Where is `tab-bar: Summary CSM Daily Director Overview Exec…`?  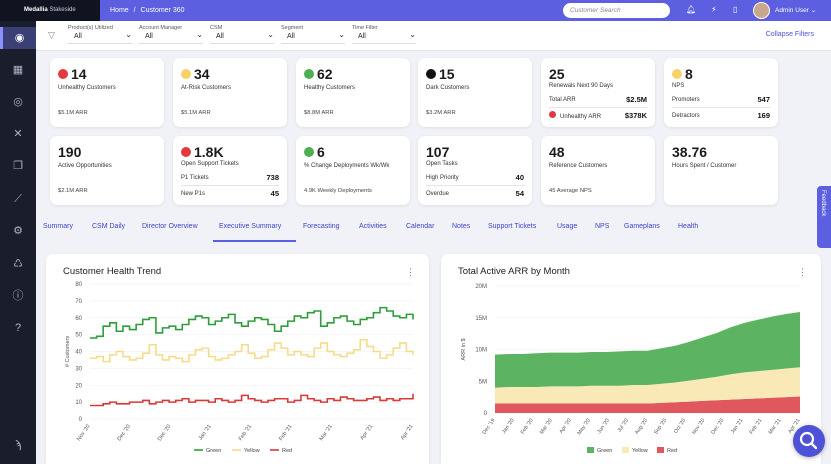 tab-bar: Summary CSM Daily Director Overview Exec… is located at coordinates (433, 230).